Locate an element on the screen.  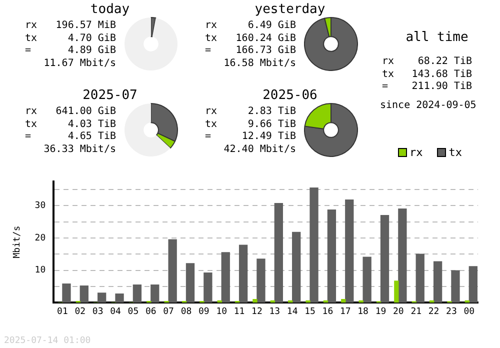
x-tick-label: 13 is located at coordinates (274, 312).